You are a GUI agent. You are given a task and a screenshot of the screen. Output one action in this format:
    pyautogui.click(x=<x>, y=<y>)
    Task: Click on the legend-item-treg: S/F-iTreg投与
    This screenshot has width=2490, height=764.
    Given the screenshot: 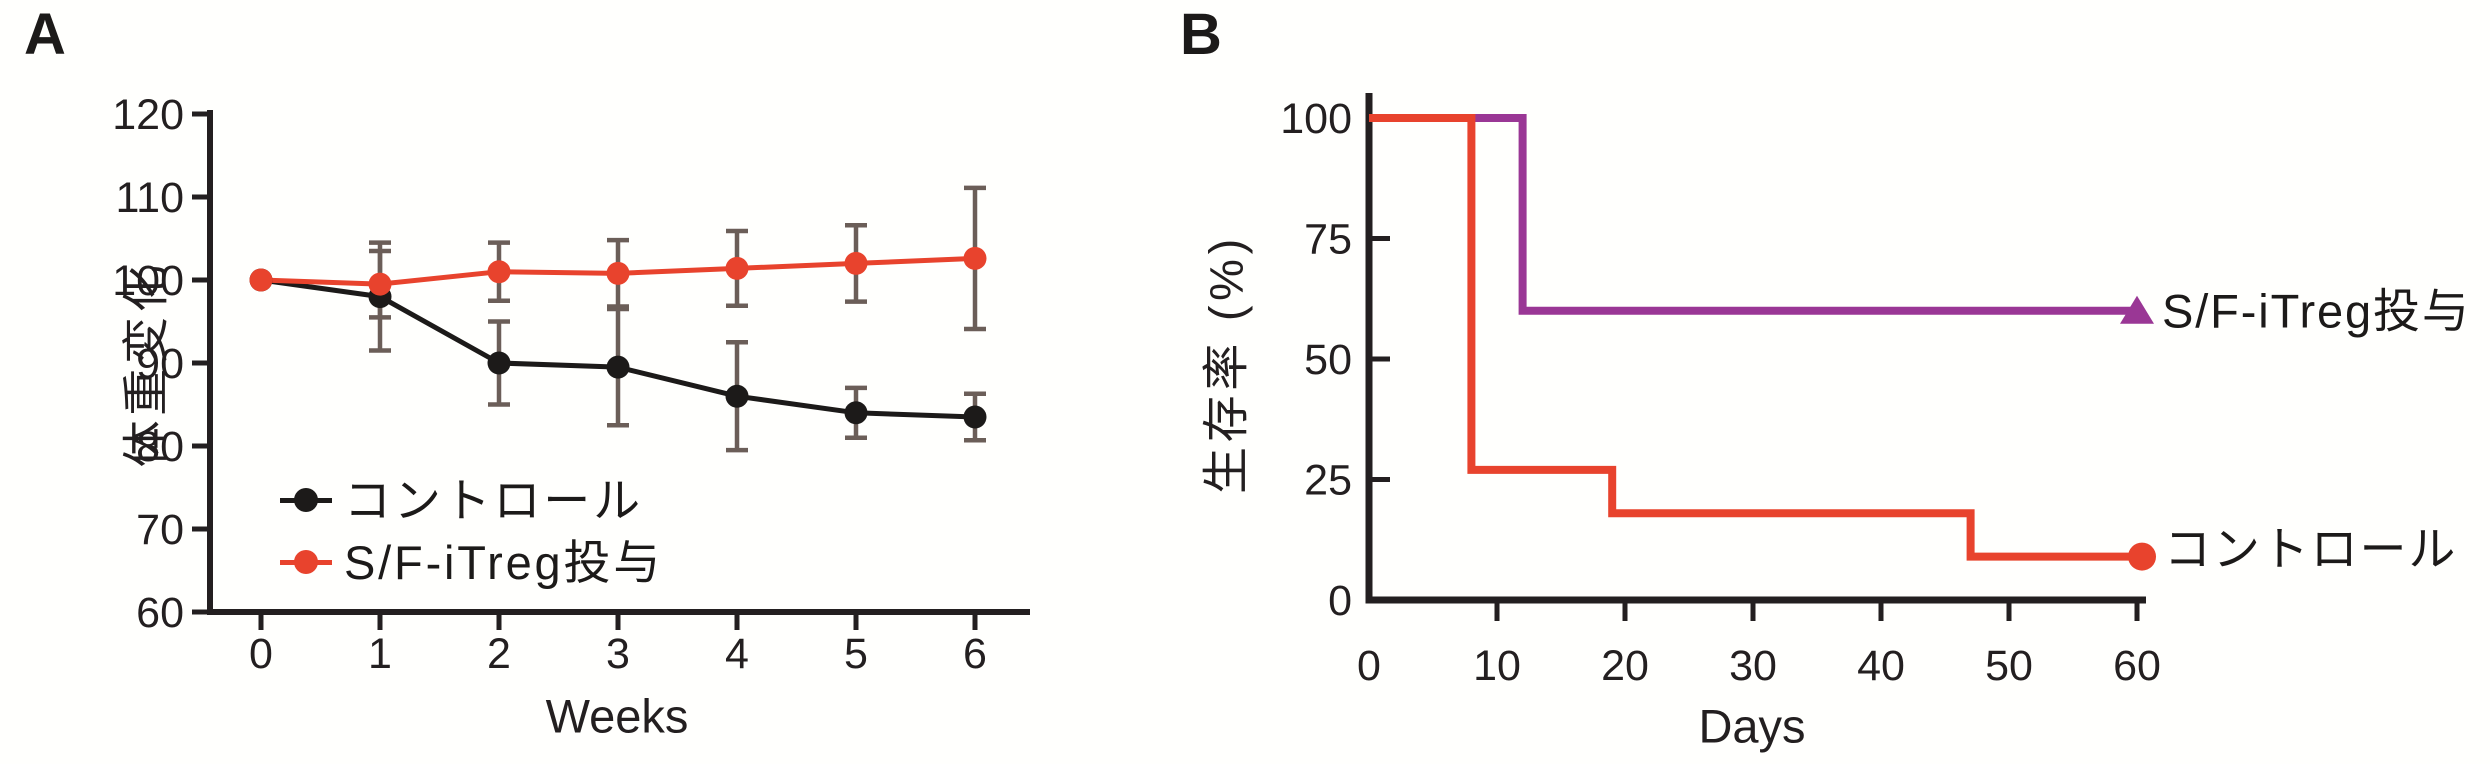 What is the action you would take?
    pyautogui.click(x=471, y=562)
    